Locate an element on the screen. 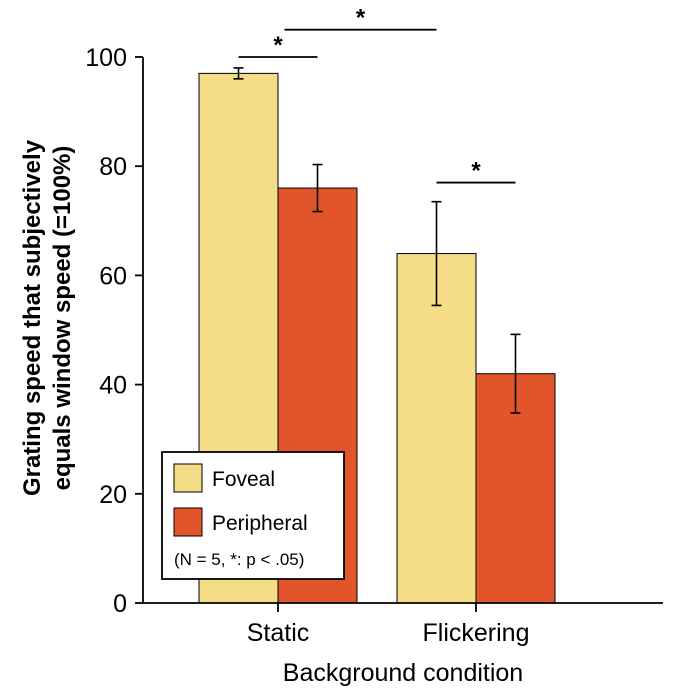 The image size is (678, 691). legend-label-peripheral: Peripheral is located at coordinates (260, 523).